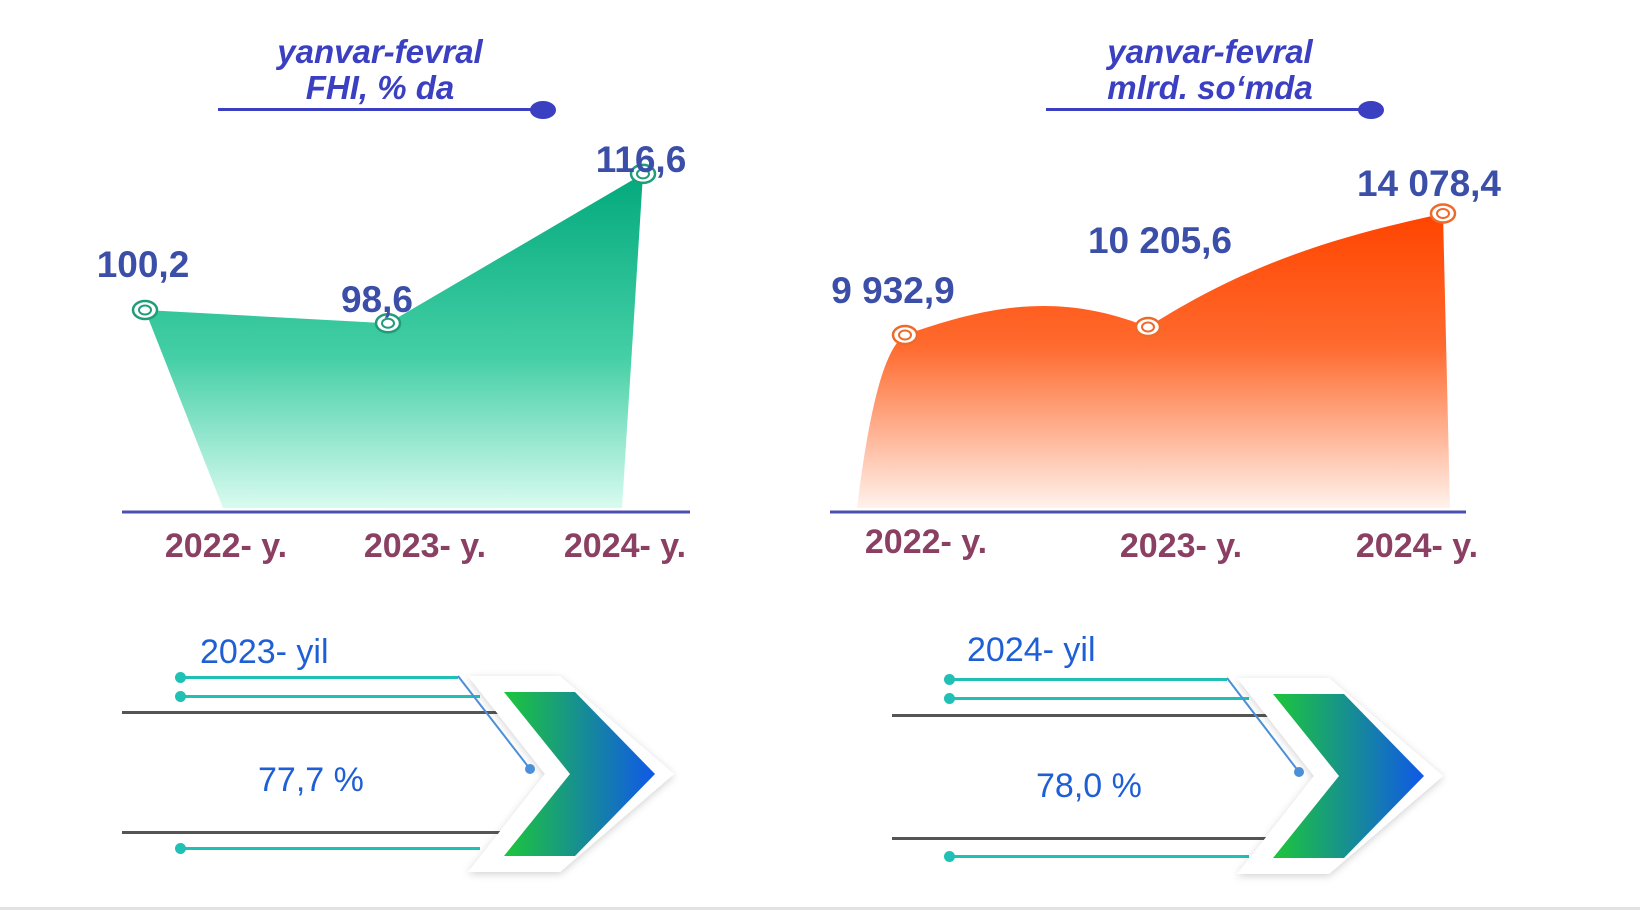 This screenshot has width=1640, height=912. I want to click on left-marker-2024, so click(643, 174).